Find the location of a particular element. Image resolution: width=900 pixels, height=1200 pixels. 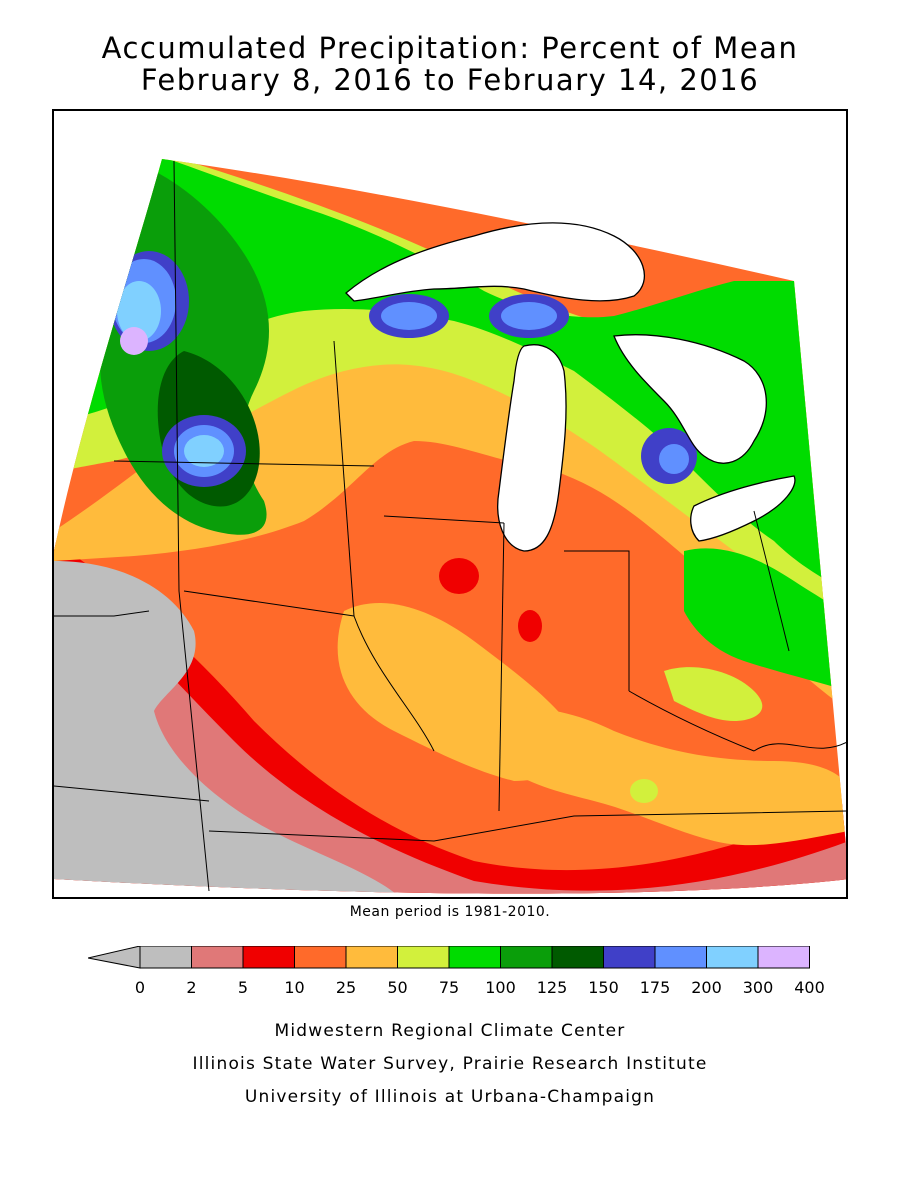

legend-boxes is located at coordinates (474, 957).